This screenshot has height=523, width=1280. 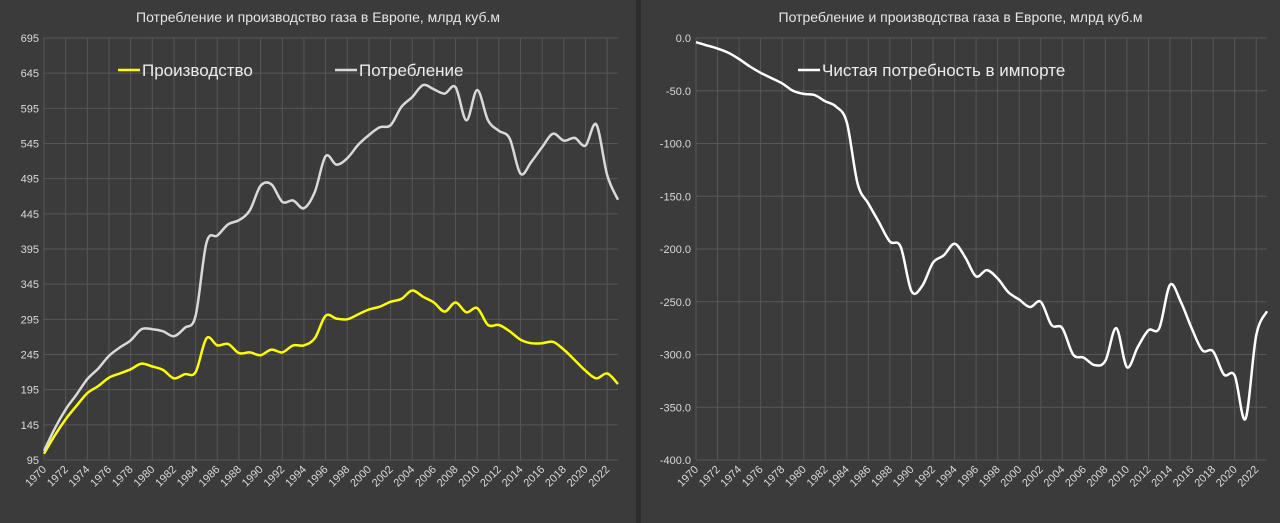 What do you see at coordinates (30, 250) in the screenshot?
I see `y-tick-label: 395` at bounding box center [30, 250].